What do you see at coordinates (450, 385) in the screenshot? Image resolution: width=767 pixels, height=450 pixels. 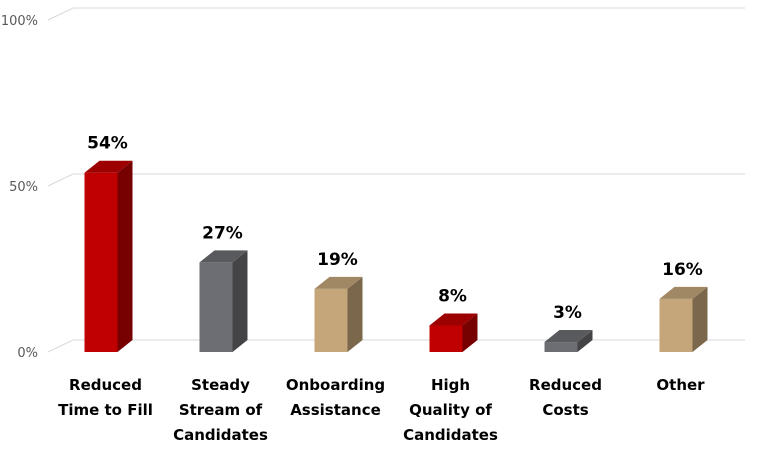 I see `category-label-line: High` at bounding box center [450, 385].